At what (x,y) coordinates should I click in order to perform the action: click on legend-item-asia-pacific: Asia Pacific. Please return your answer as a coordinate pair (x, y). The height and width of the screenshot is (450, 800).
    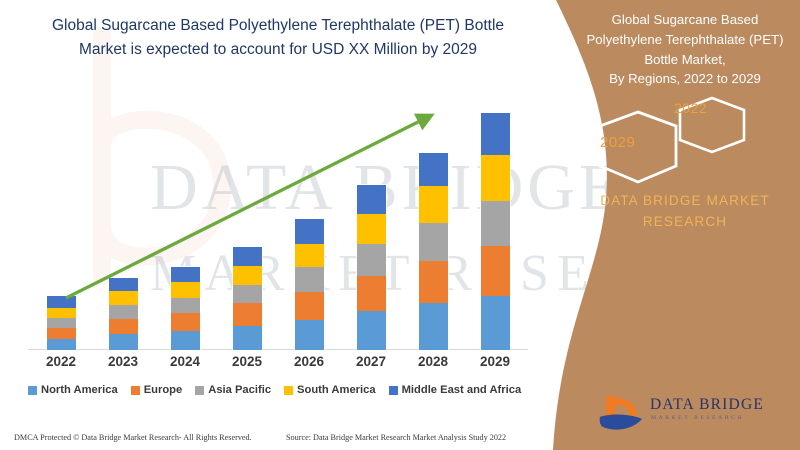
    Looking at the image, I should click on (233, 390).